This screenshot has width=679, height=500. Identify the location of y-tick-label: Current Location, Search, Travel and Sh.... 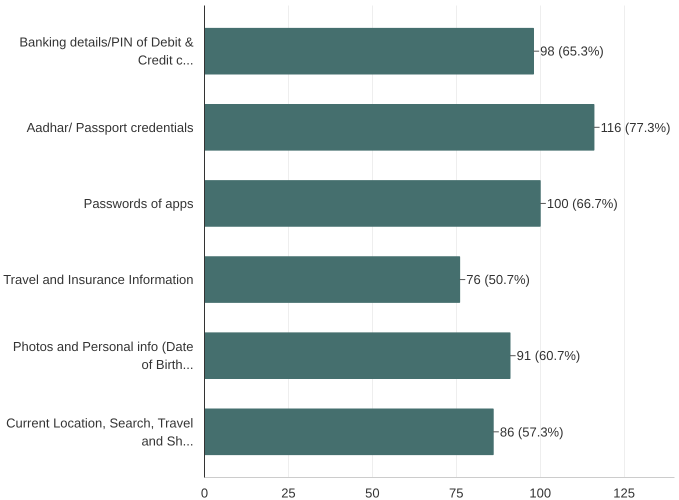
(100, 431).